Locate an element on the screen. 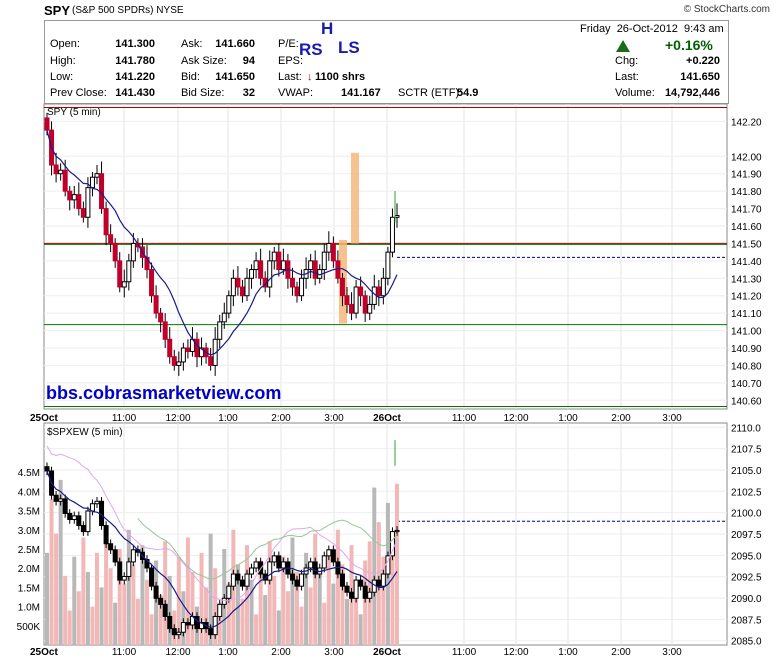  spxew-moving-average is located at coordinates (222, 549).